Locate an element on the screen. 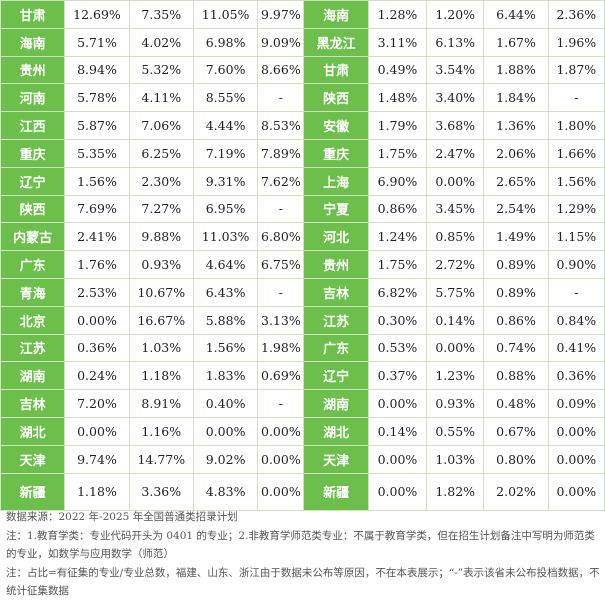 This screenshot has width=605, height=609. ratio-cell: 1.82% is located at coordinates (455, 491).